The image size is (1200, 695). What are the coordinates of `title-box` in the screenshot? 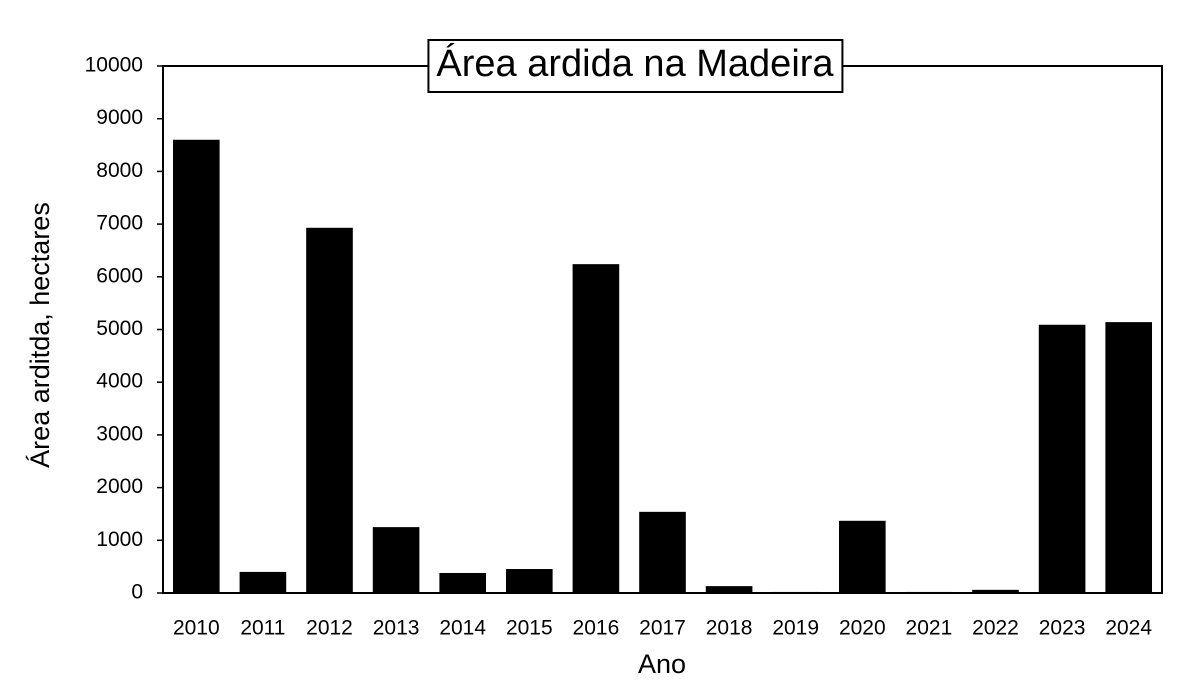 It's located at (635, 66).